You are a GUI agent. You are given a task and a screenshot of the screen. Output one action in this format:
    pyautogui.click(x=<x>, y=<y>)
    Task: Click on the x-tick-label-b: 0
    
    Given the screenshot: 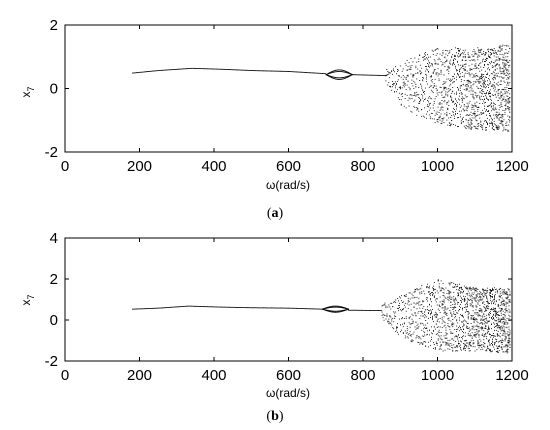 What is the action you would take?
    pyautogui.click(x=65, y=375)
    